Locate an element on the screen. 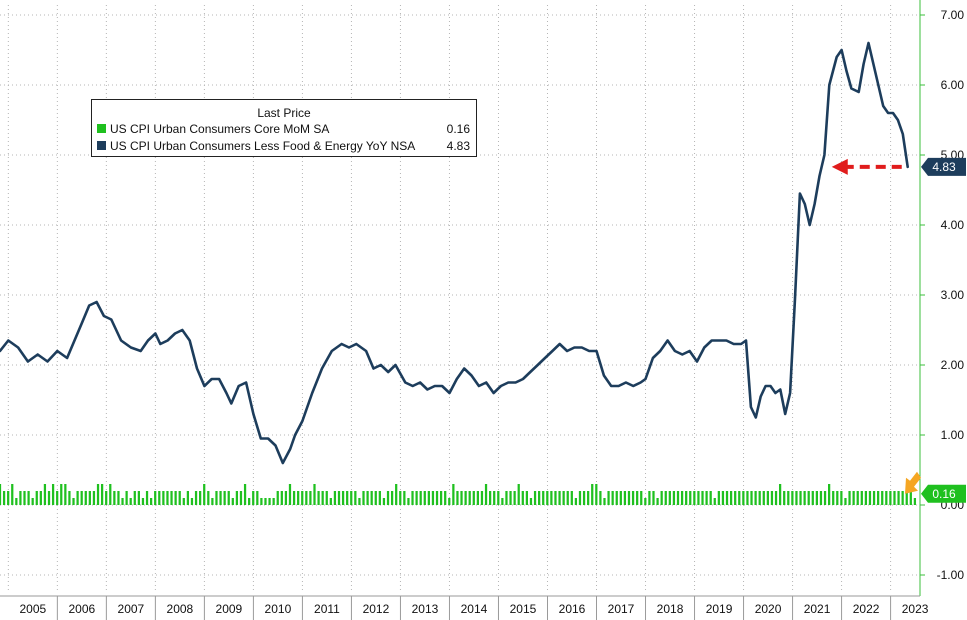 The height and width of the screenshot is (620, 967). mom-bars is located at coordinates (458, 494).